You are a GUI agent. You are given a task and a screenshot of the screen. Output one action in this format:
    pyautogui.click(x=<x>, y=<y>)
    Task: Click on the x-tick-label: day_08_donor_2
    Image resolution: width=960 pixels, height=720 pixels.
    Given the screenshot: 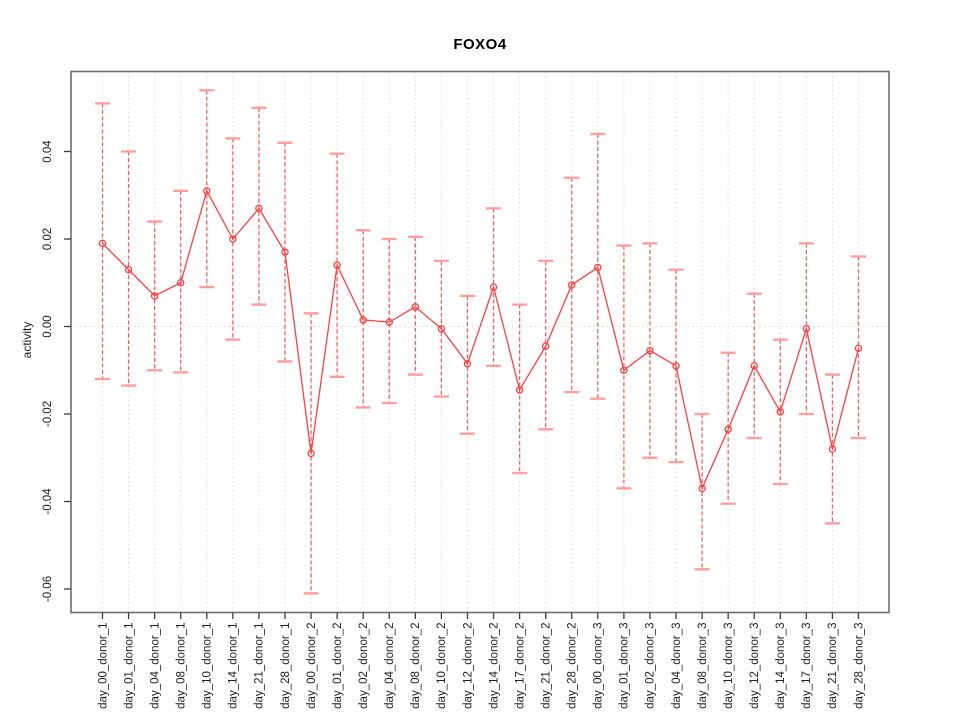 What is the action you would take?
    pyautogui.click(x=416, y=666)
    